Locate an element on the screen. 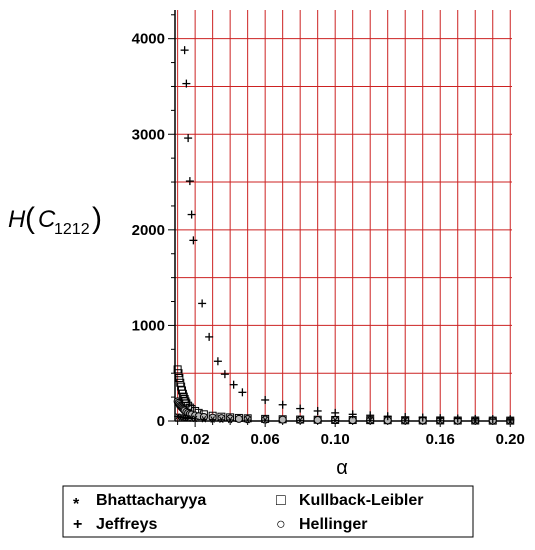 The height and width of the screenshot is (550, 535). x-tick-label: 0.16 is located at coordinates (440, 439).